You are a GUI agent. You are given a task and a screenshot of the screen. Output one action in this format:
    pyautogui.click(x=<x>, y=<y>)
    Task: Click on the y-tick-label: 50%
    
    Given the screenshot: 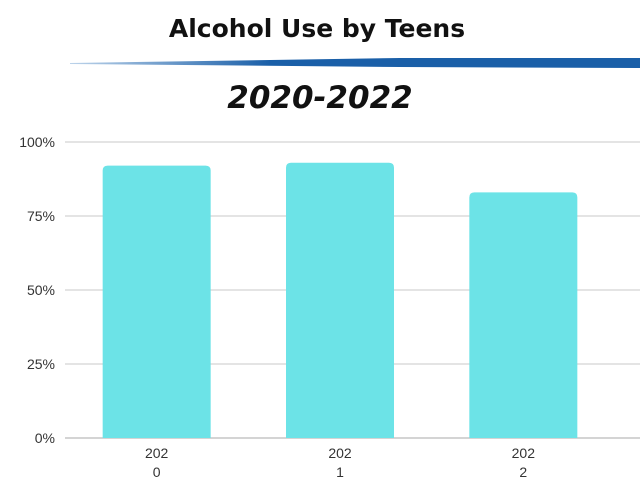 What is the action you would take?
    pyautogui.click(x=41, y=290)
    